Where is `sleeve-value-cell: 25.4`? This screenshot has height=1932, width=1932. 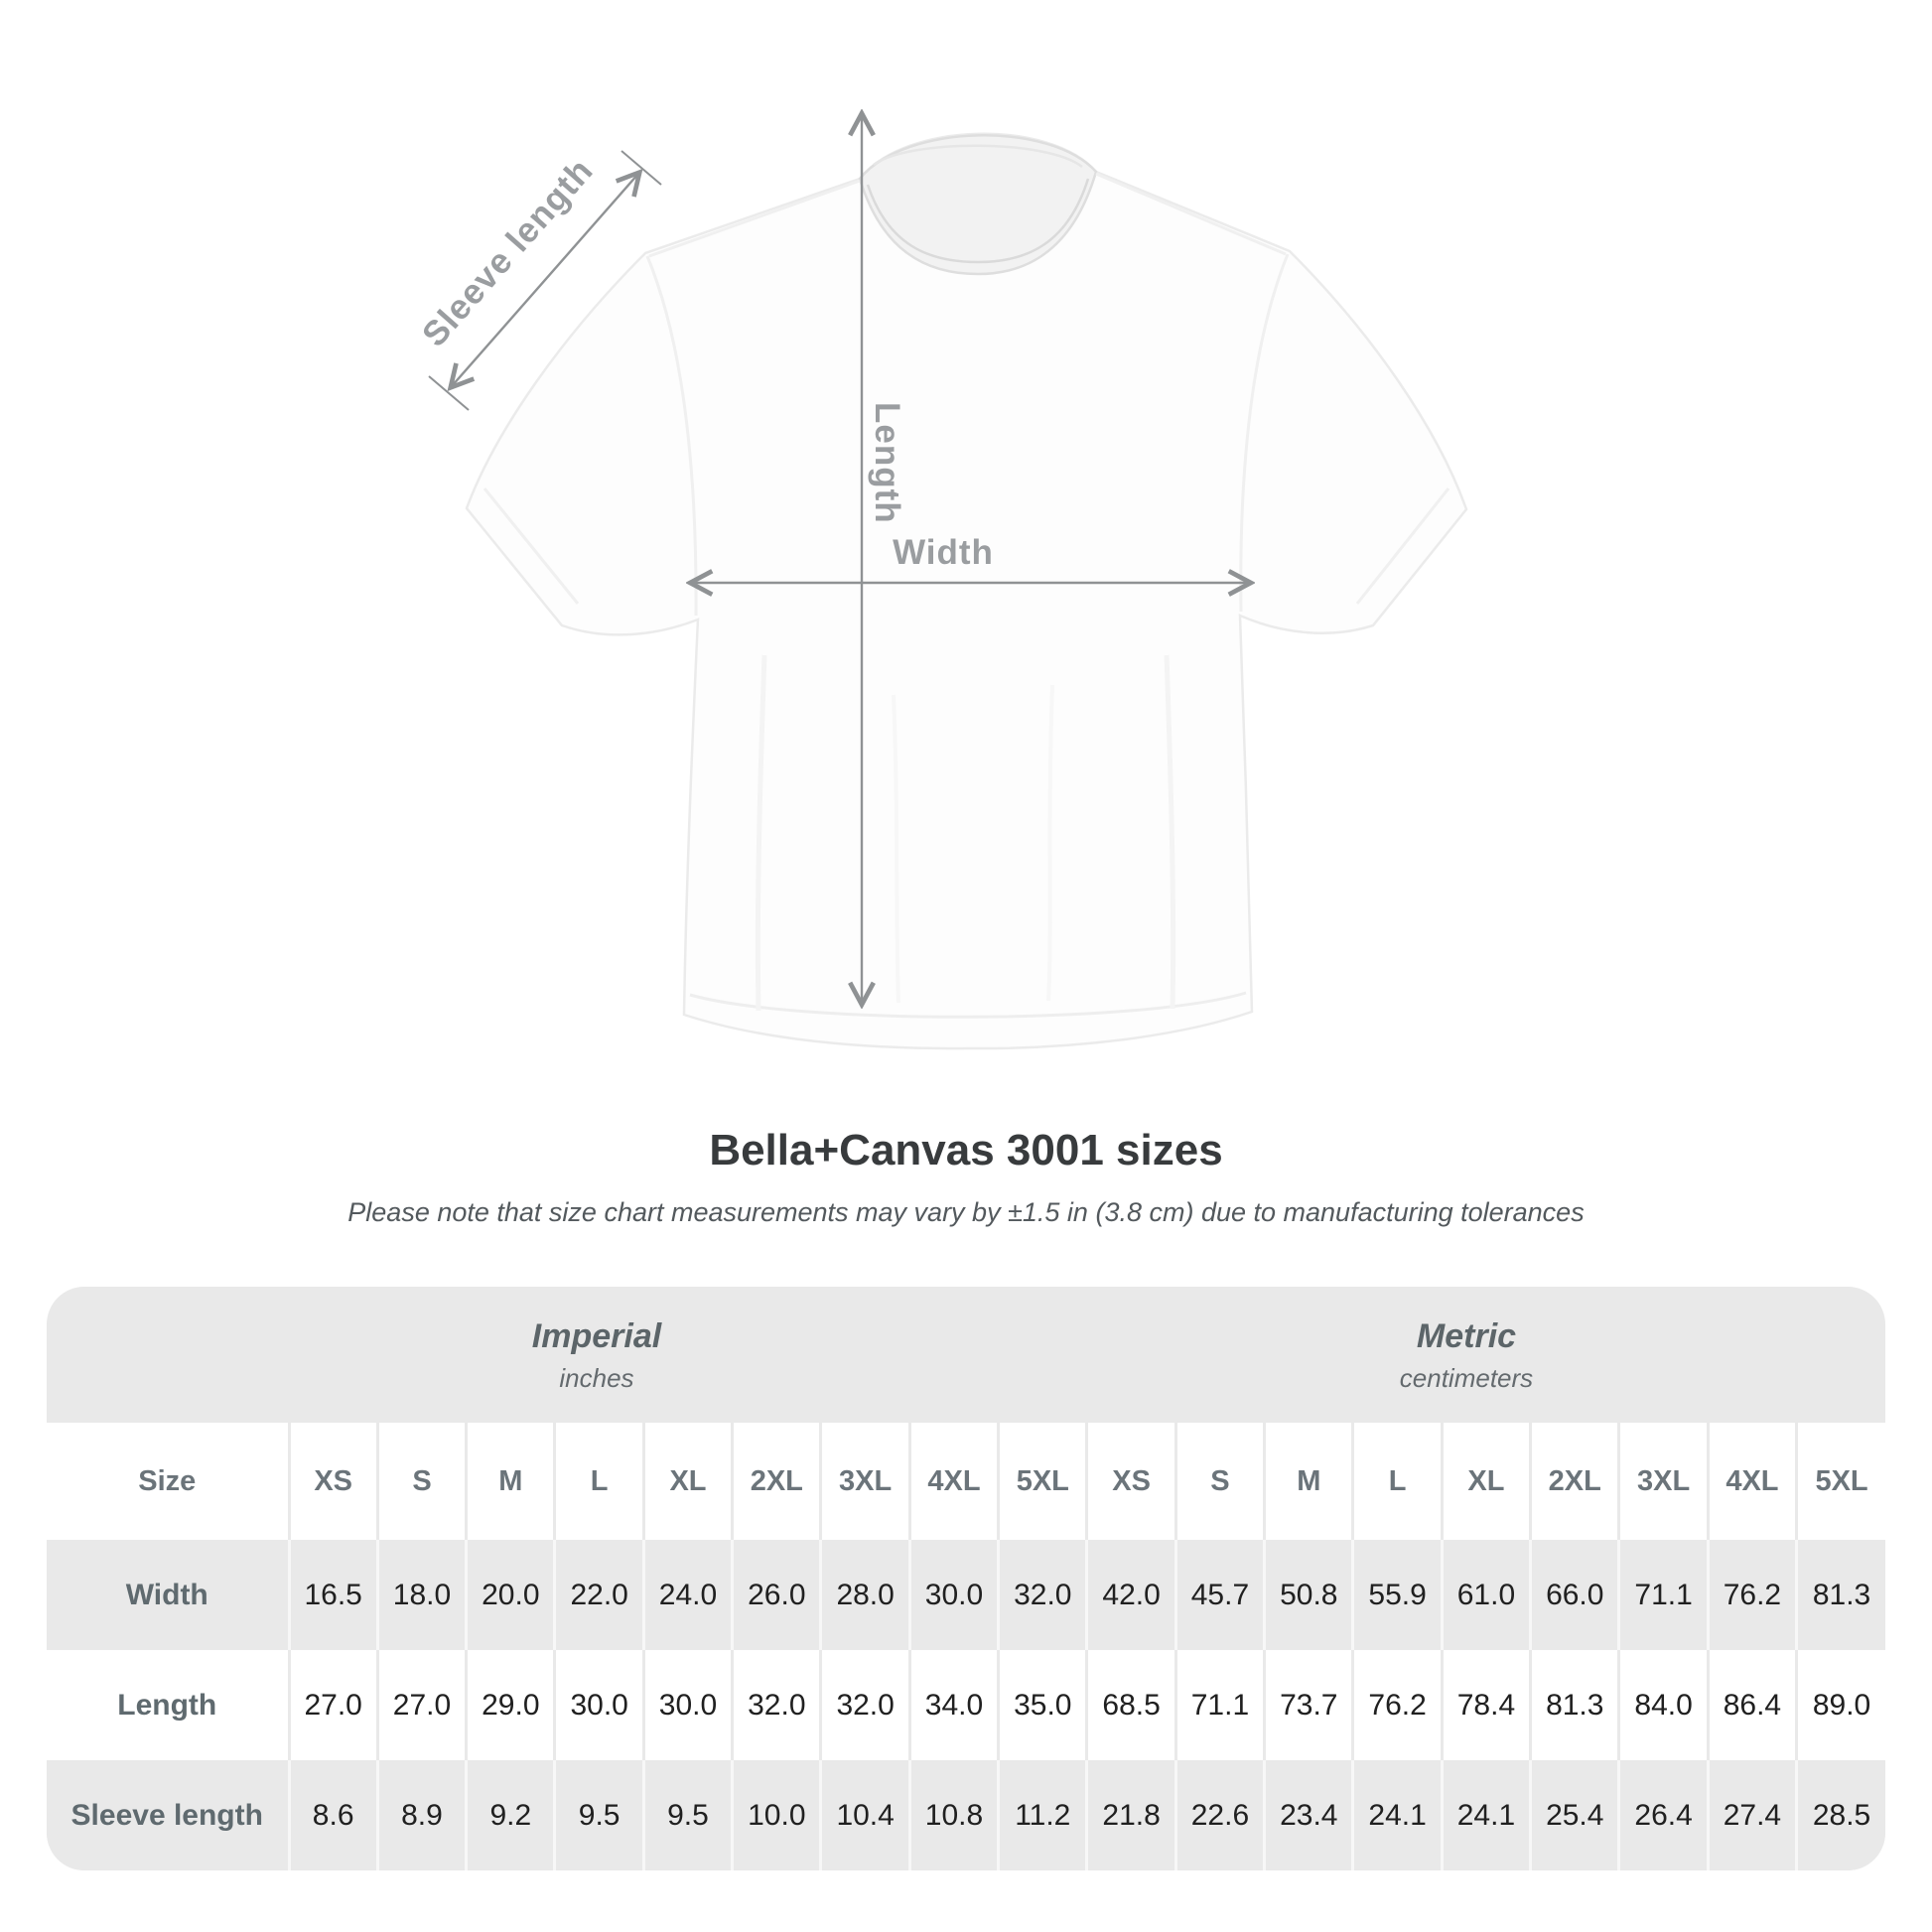 sleeve-value-cell: 25.4 is located at coordinates (1574, 1815).